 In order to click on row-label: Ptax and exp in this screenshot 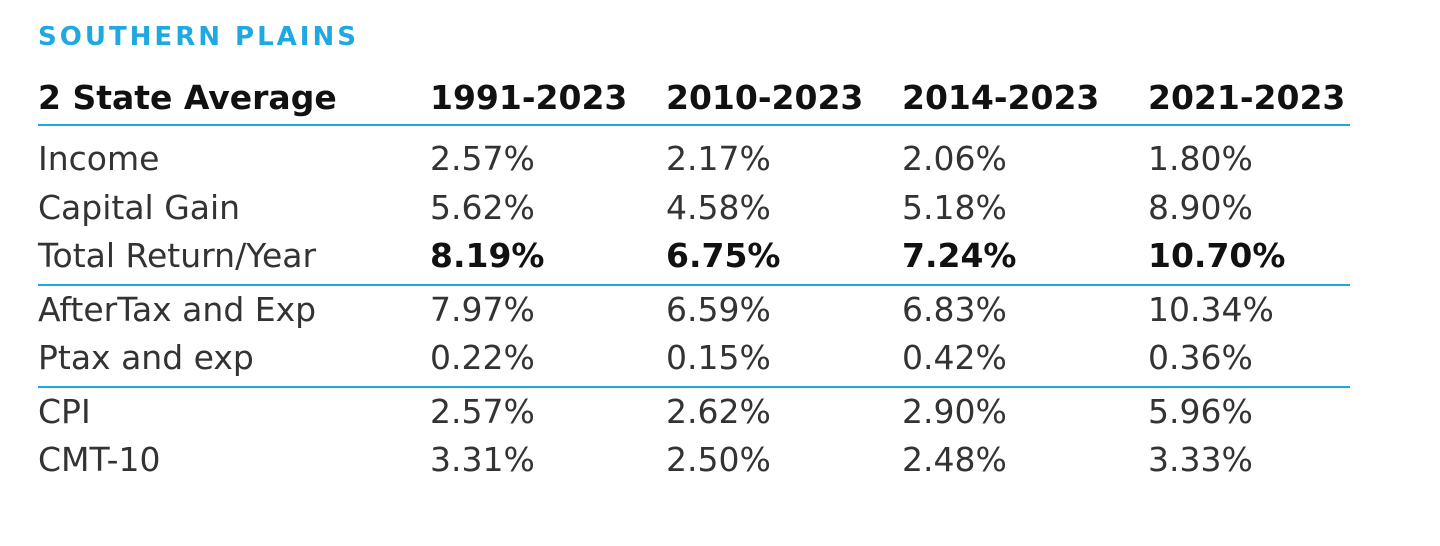, I will do `click(146, 357)`.